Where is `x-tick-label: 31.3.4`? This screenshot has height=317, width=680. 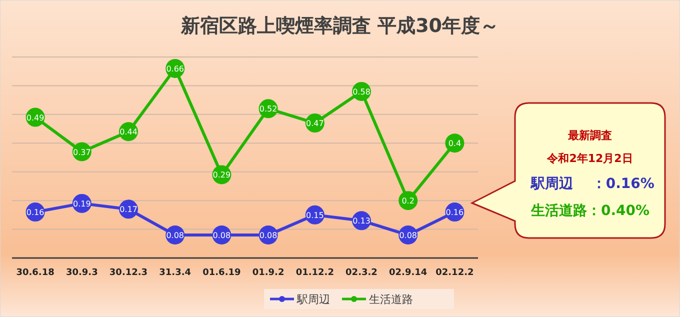
x-tick-label: 31.3.4 is located at coordinates (175, 273).